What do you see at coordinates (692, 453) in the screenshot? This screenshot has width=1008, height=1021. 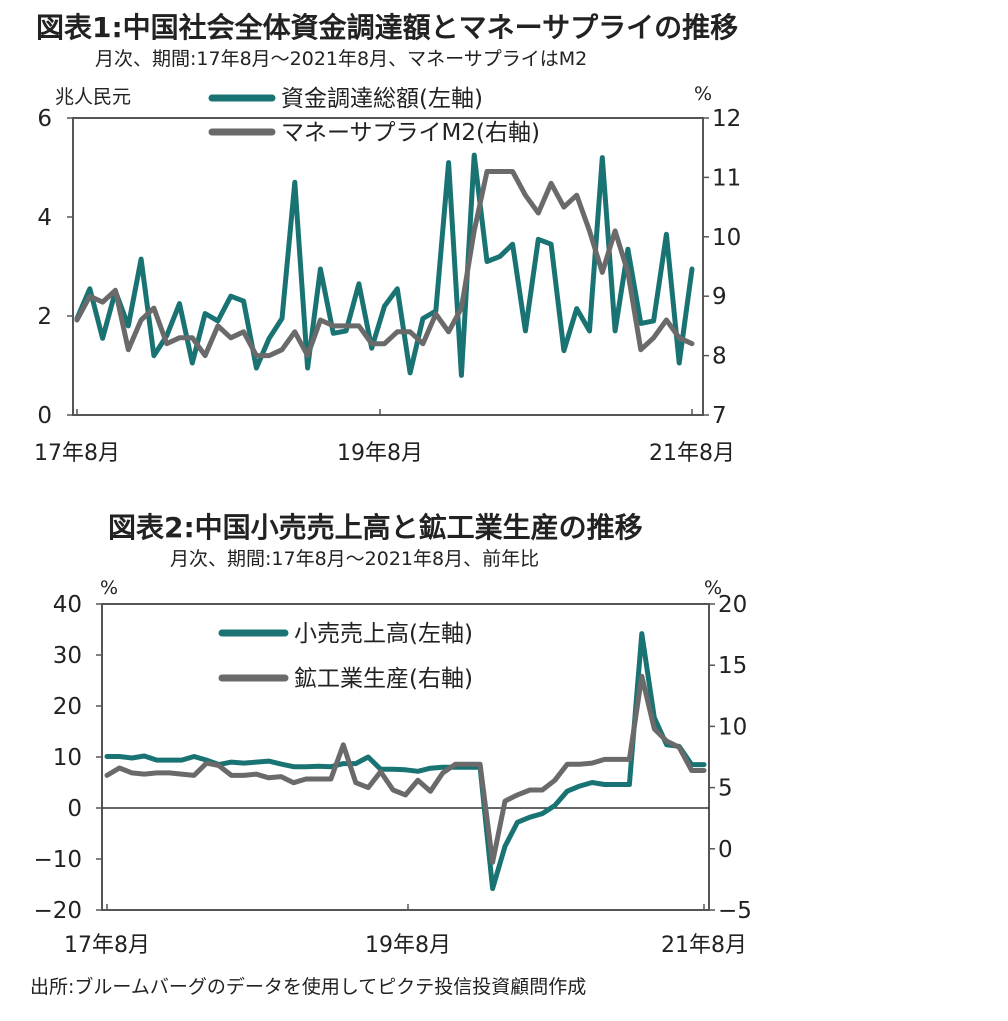 I see `chart1-x-tick-label: 21年8月` at bounding box center [692, 453].